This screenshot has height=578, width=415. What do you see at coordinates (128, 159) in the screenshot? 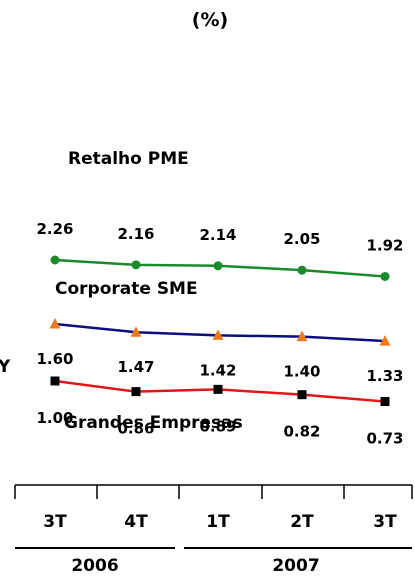
I see `series-name-retalho-pme: Retalho PME` at bounding box center [128, 159].